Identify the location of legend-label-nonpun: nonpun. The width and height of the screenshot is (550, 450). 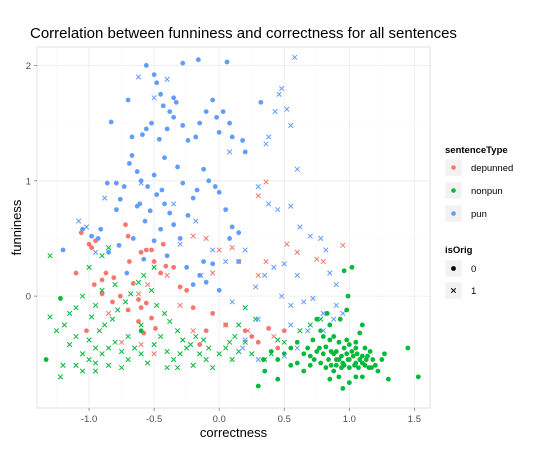
(487, 191).